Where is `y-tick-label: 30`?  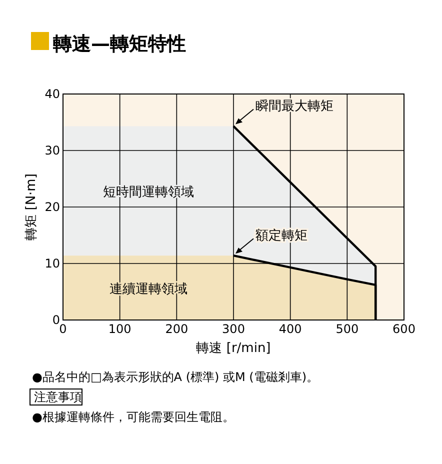
y-tick-label: 30 is located at coordinates (52, 151).